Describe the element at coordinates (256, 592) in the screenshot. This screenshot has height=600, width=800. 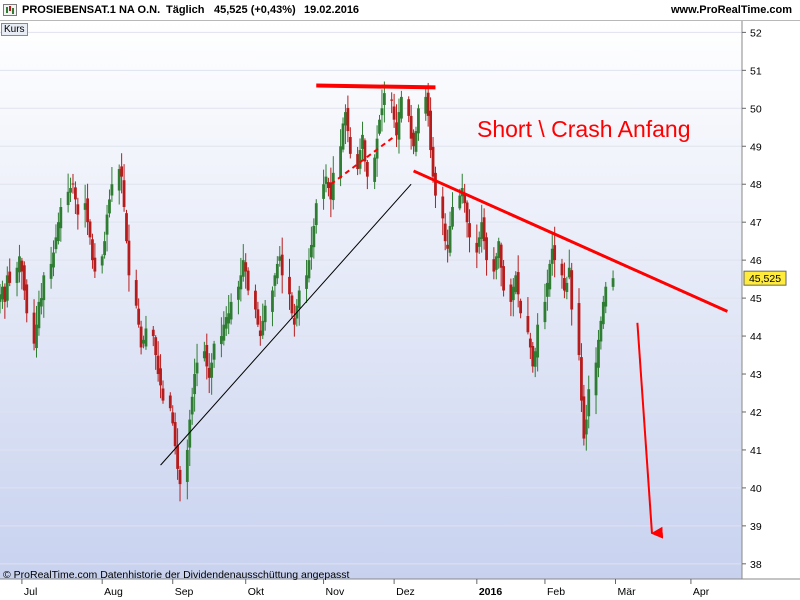
I see `x-tick-label: Okt` at that location.